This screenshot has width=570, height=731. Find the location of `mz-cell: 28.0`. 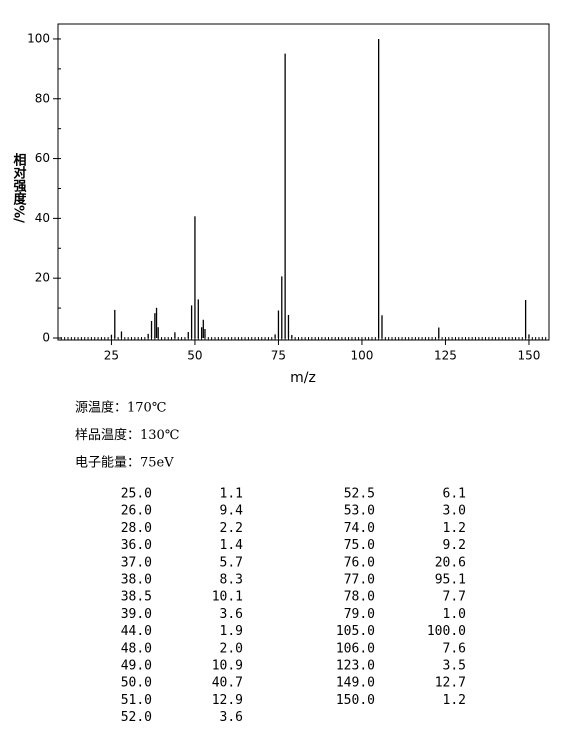

mz-cell: 28.0 is located at coordinates (136, 528).